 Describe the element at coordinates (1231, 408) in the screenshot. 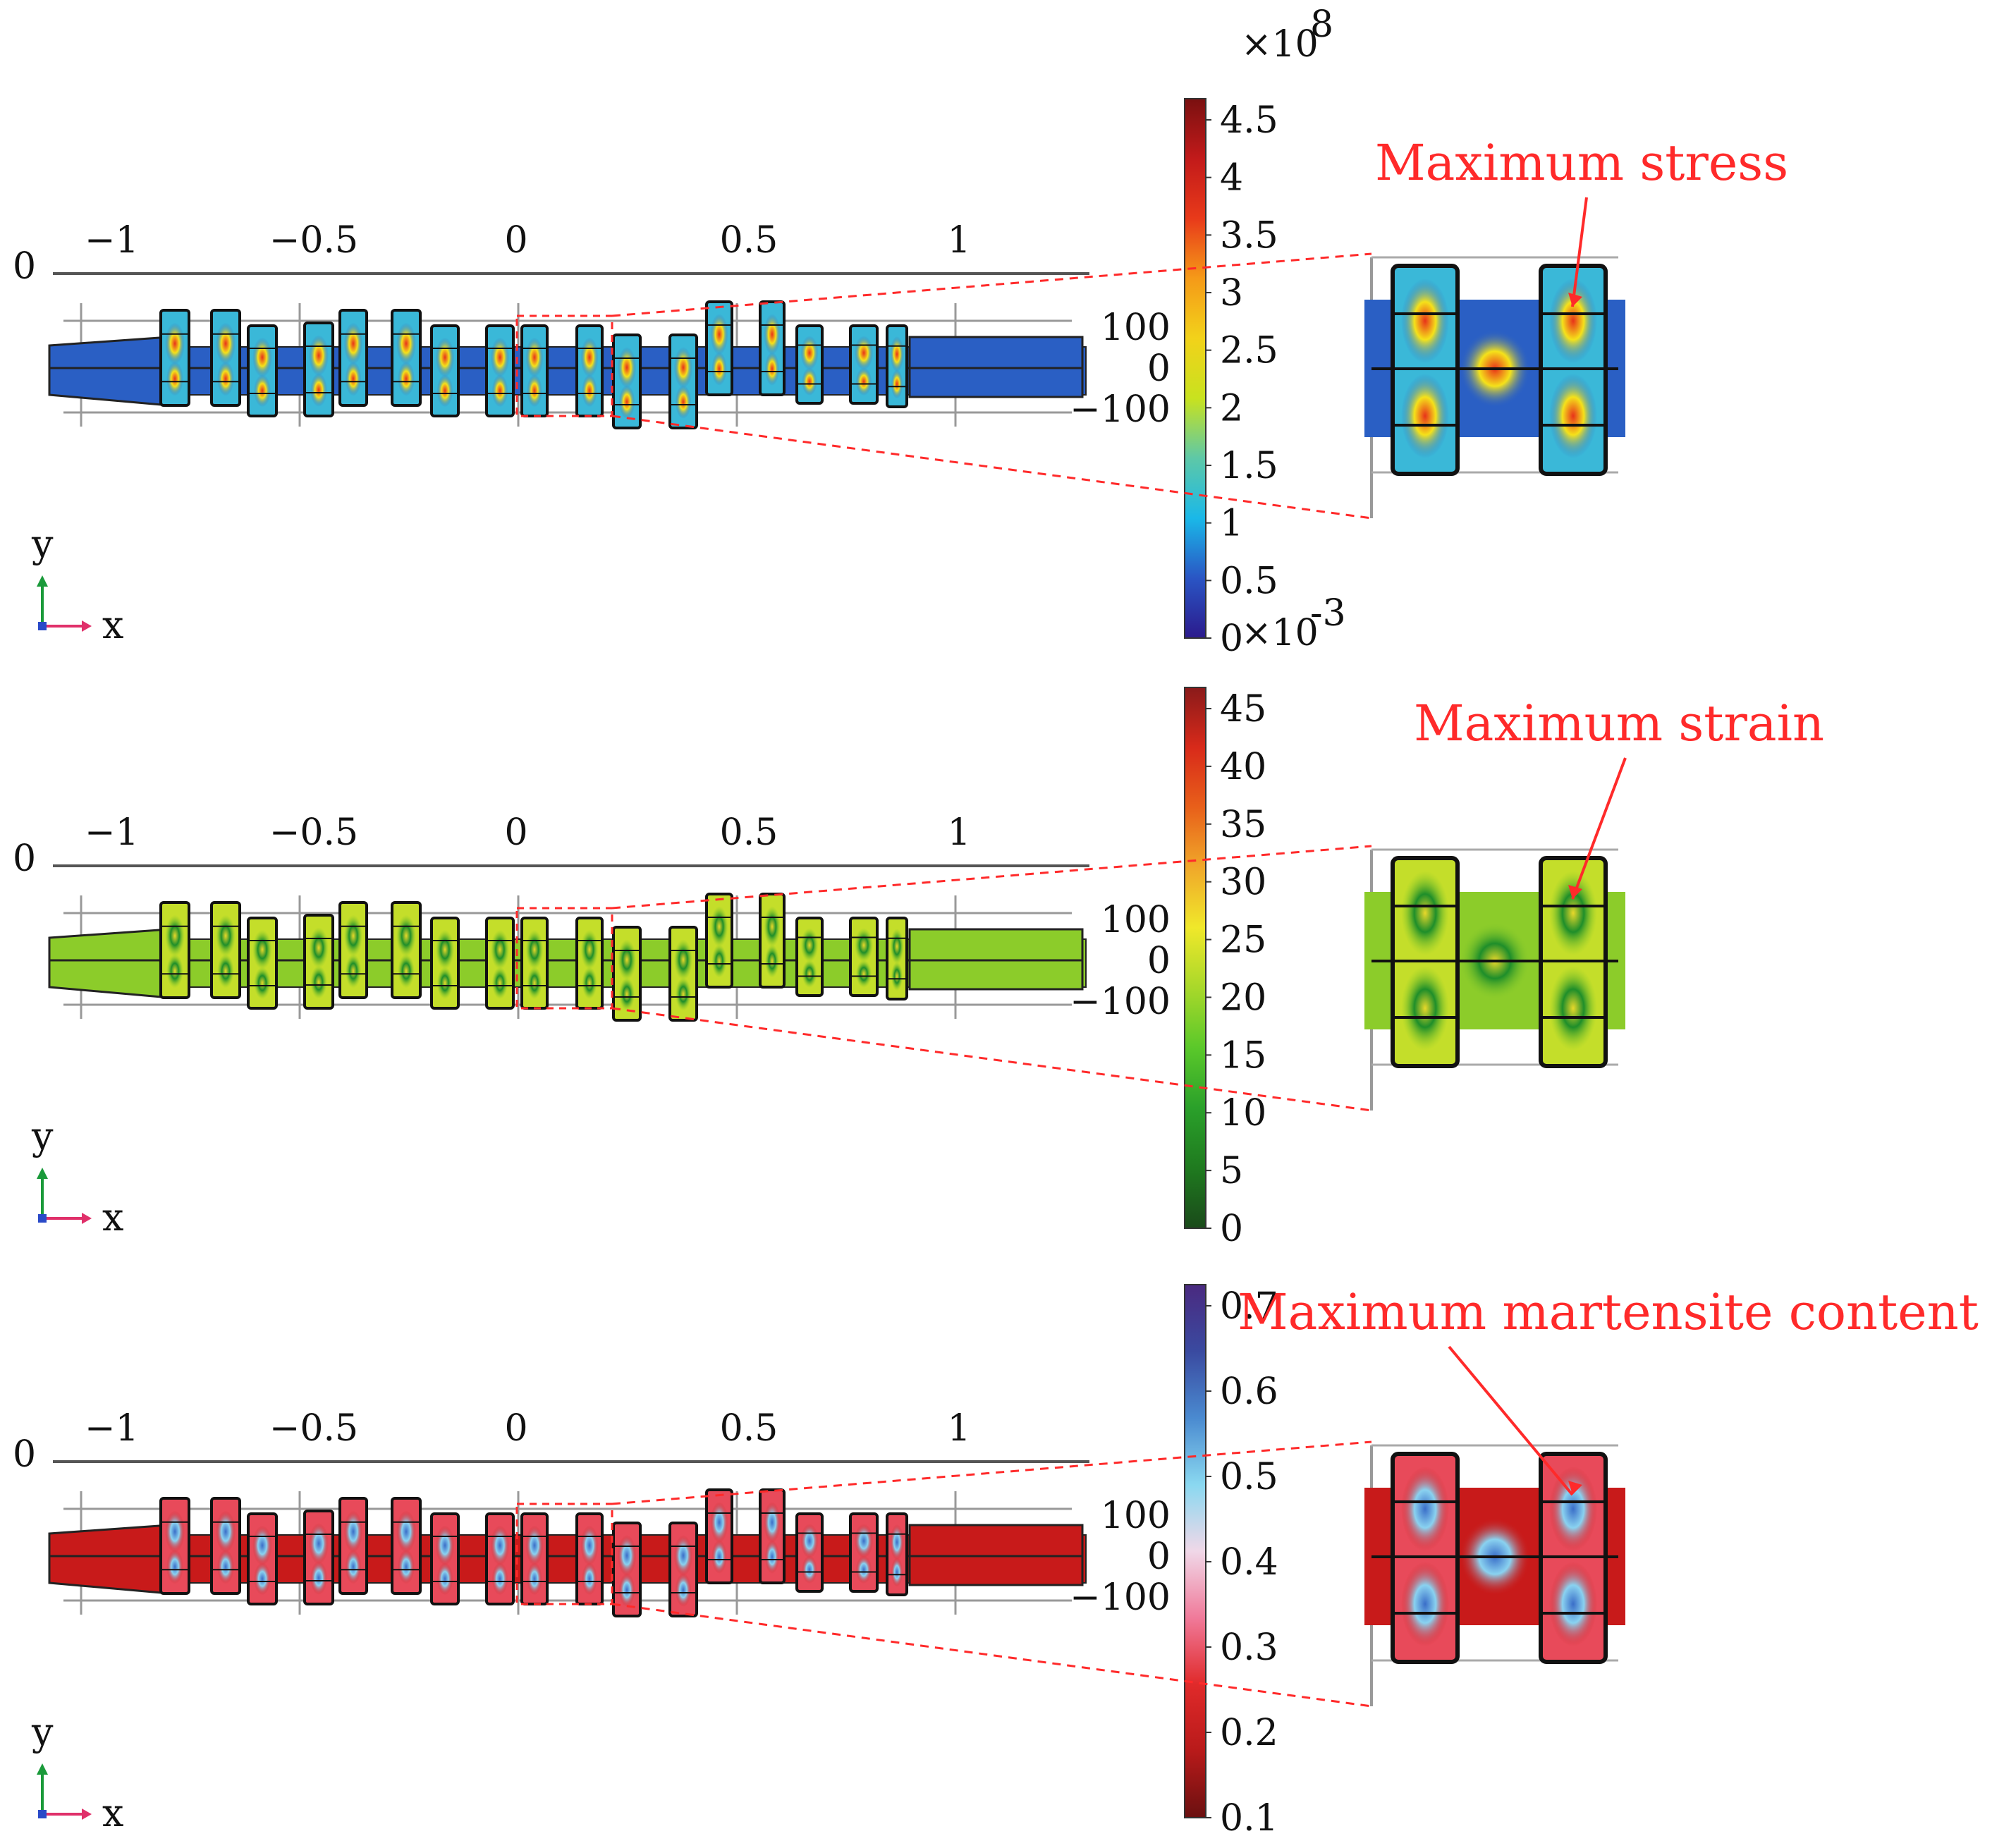

I see `colorbar-label: 2` at that location.